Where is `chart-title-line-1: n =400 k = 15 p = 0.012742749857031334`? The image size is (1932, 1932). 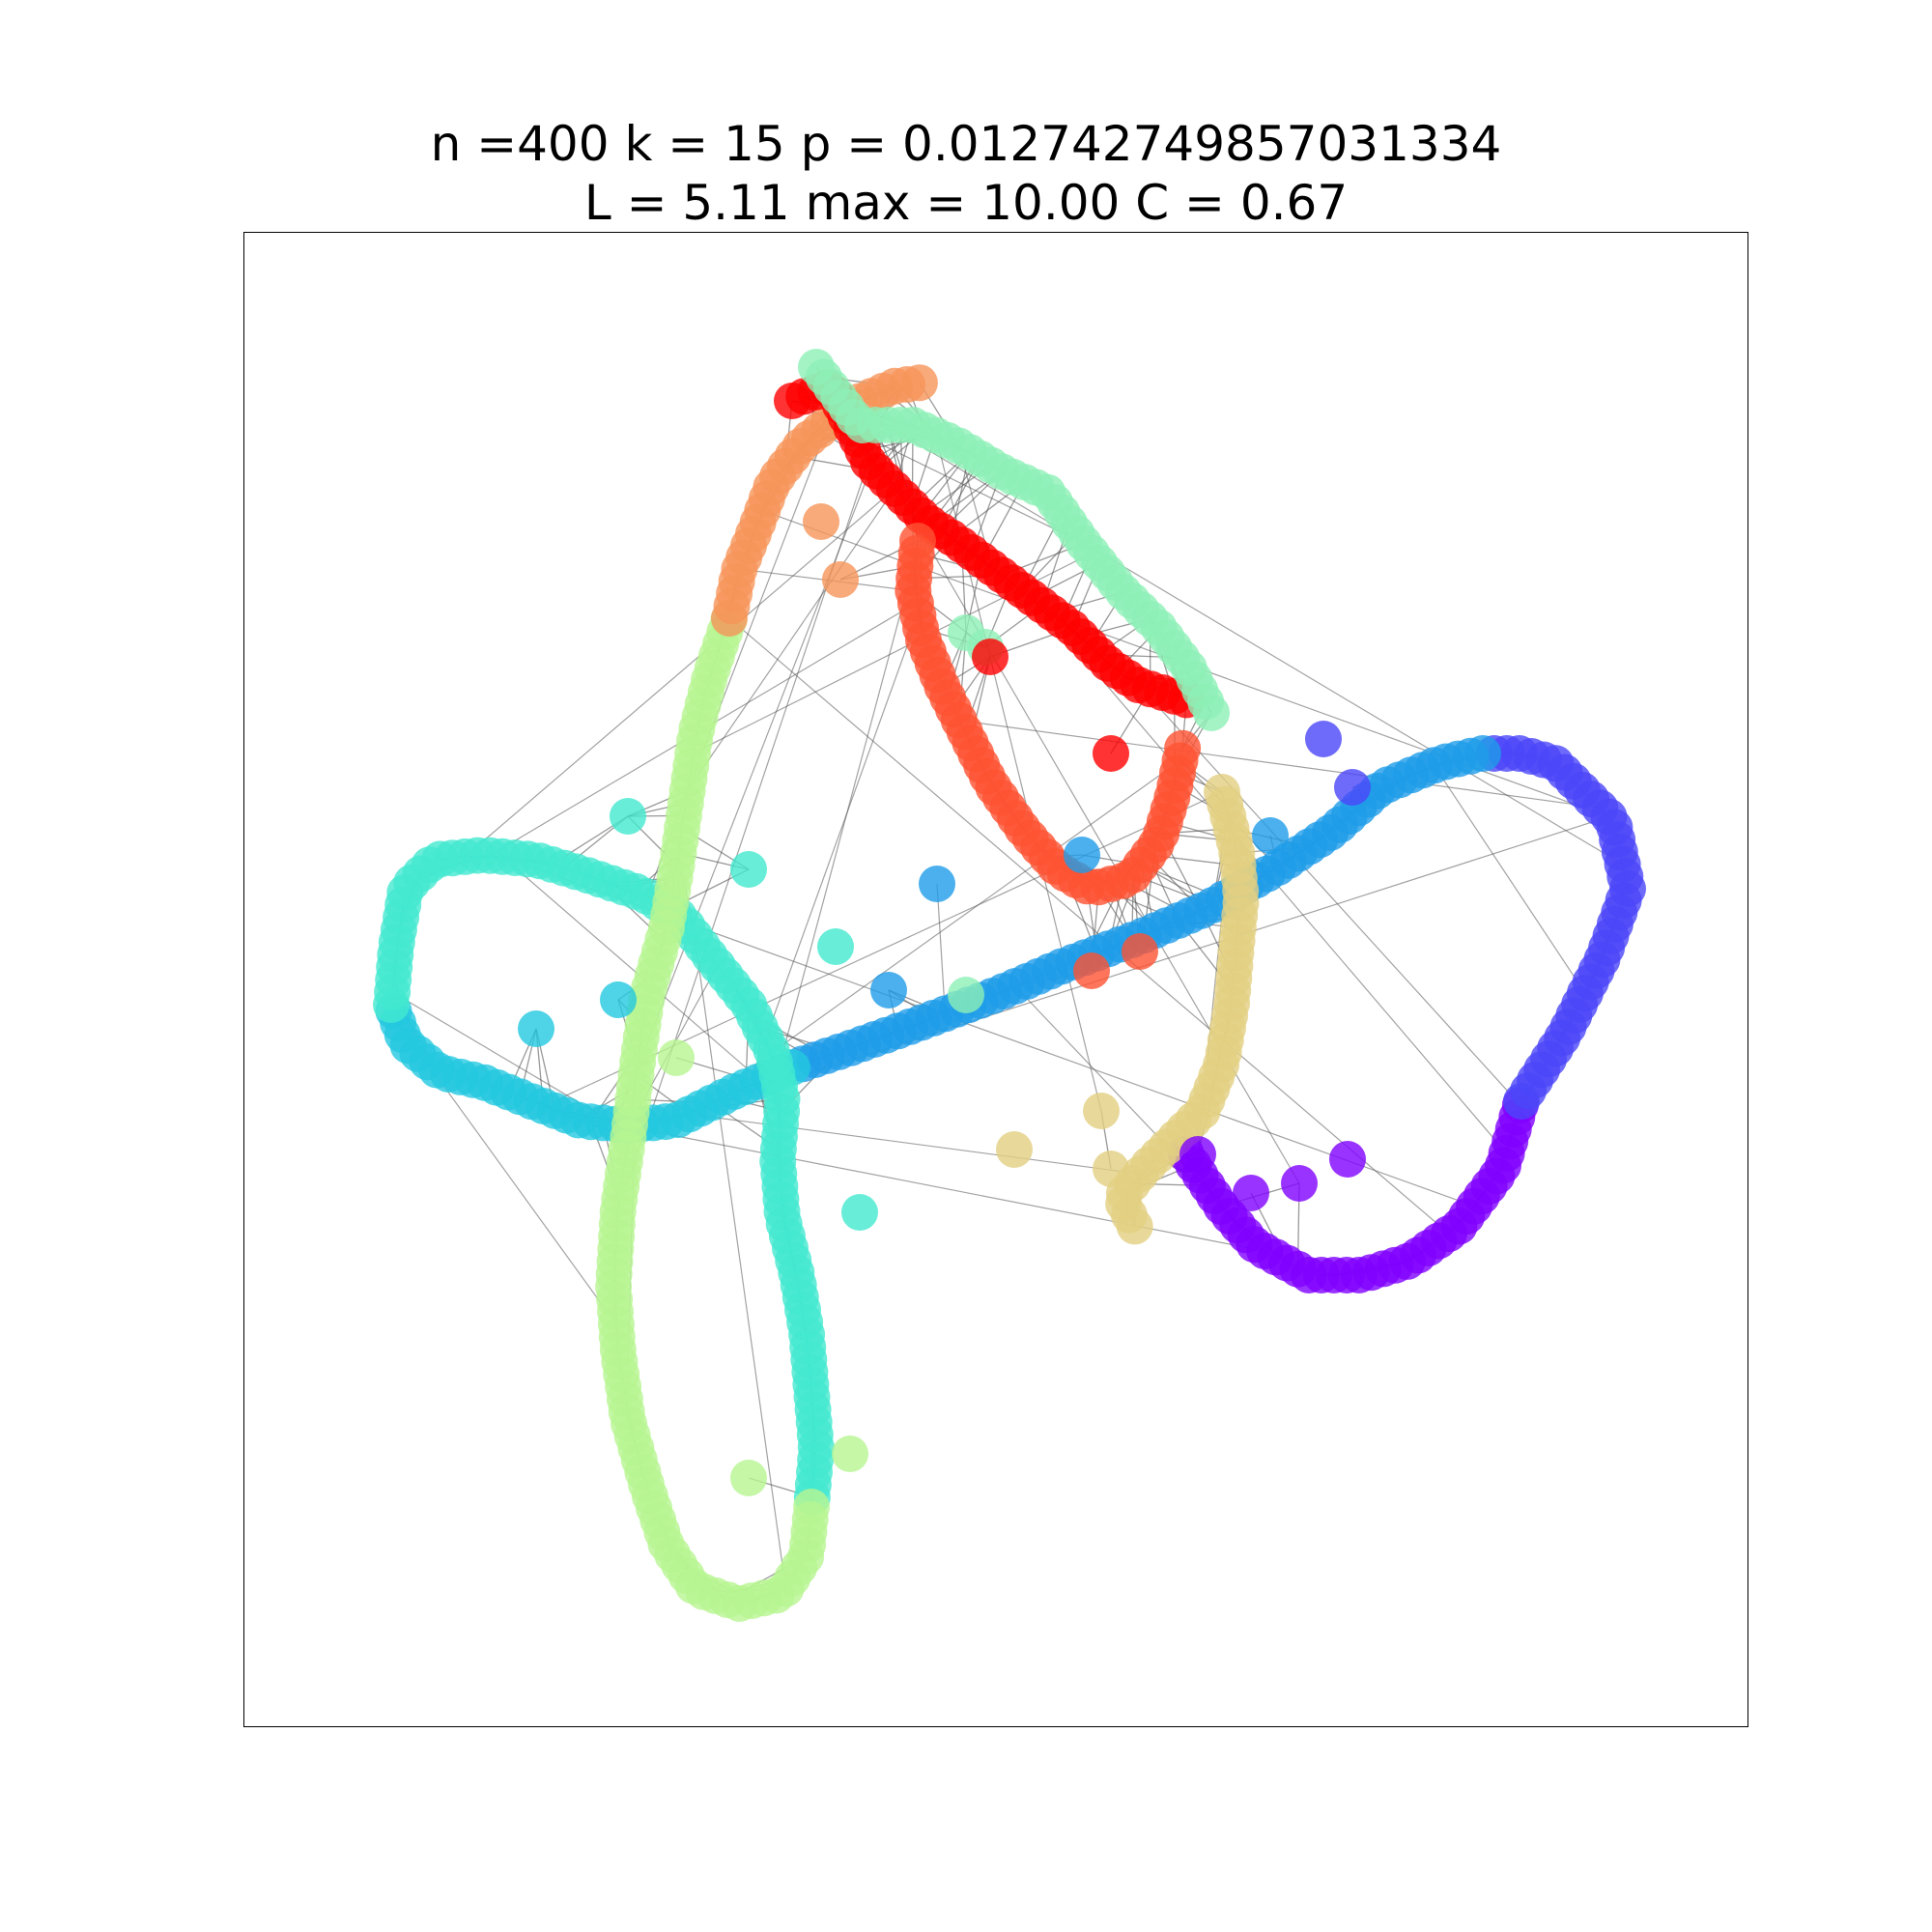
chart-title-line-1: n =400 k = 15 p = 0.012742749857031334 is located at coordinates (966, 144).